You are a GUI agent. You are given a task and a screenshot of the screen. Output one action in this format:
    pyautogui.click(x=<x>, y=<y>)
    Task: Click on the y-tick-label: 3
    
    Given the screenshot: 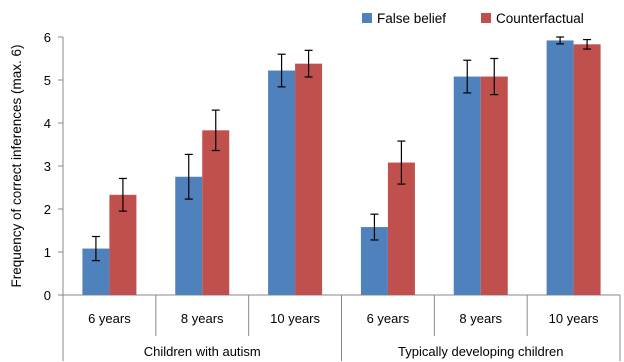 What is the action you would take?
    pyautogui.click(x=47, y=166)
    